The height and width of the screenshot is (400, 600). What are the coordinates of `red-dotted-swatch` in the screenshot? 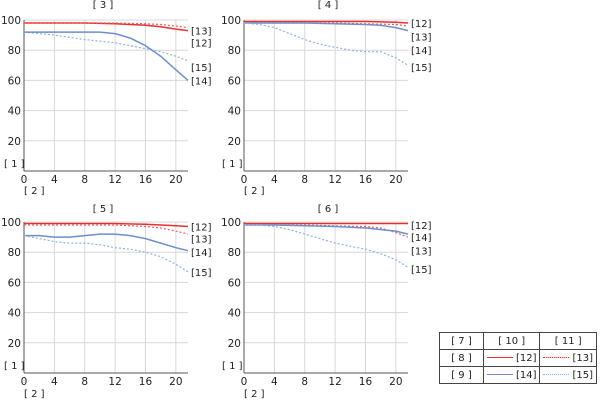 It's located at (556, 357).